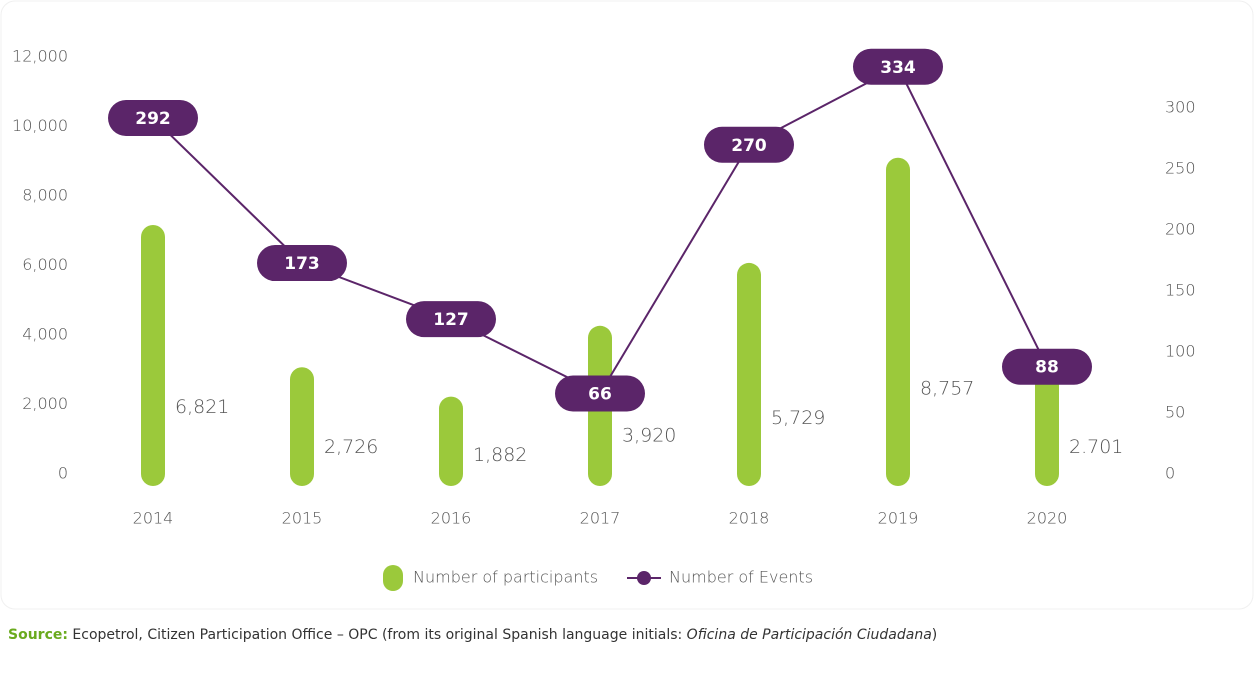  Describe the element at coordinates (1047, 518) in the screenshot. I see `x-tick-label: 2020` at that location.